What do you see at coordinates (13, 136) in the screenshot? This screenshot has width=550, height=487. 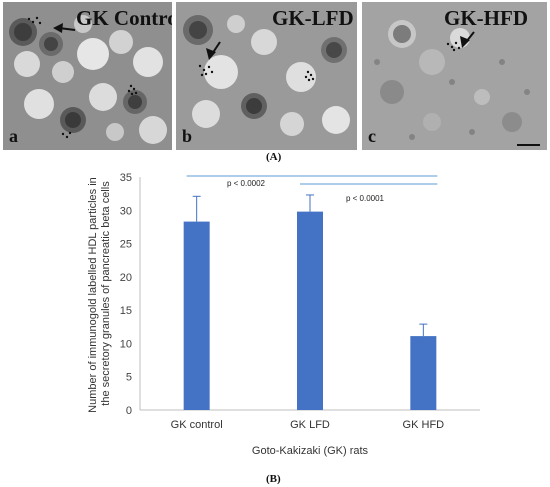 I see `panel-letter-a: a` at bounding box center [13, 136].